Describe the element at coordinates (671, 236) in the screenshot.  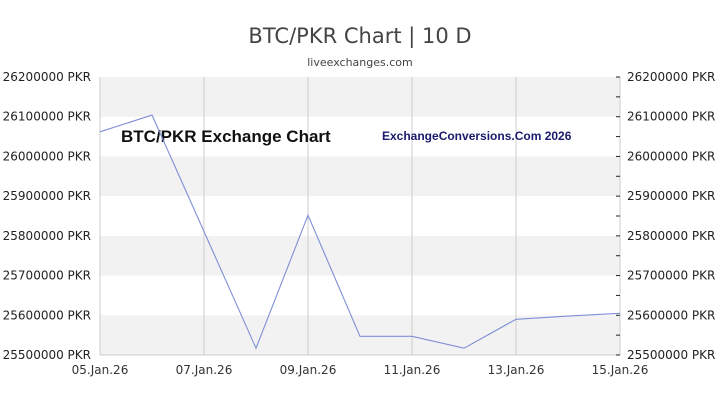
I see `y-tick-right: 25800000 PKR` at that location.